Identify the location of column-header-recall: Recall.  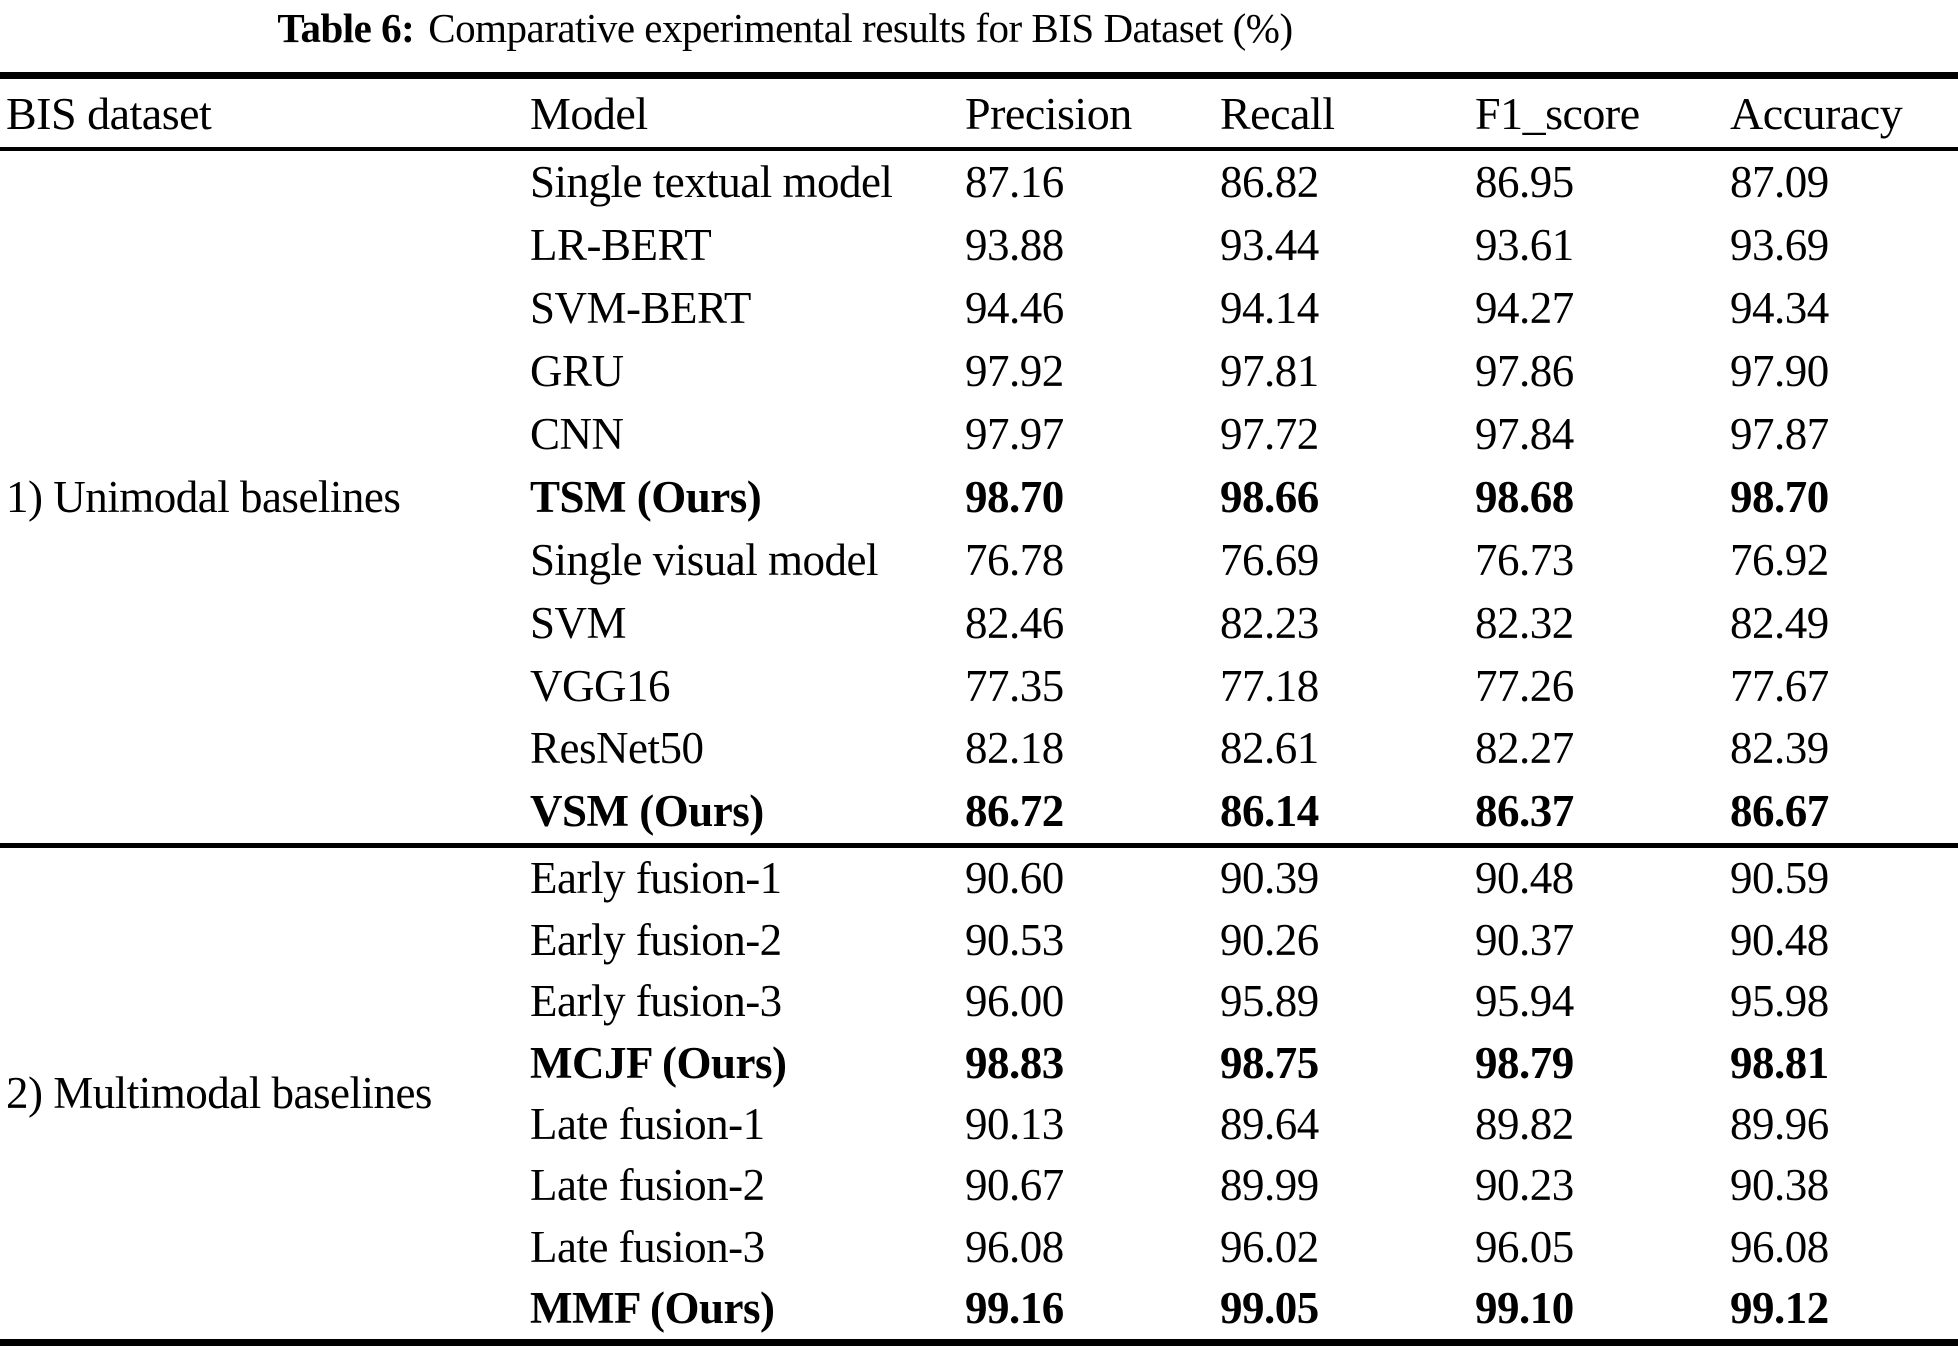
(1277, 113).